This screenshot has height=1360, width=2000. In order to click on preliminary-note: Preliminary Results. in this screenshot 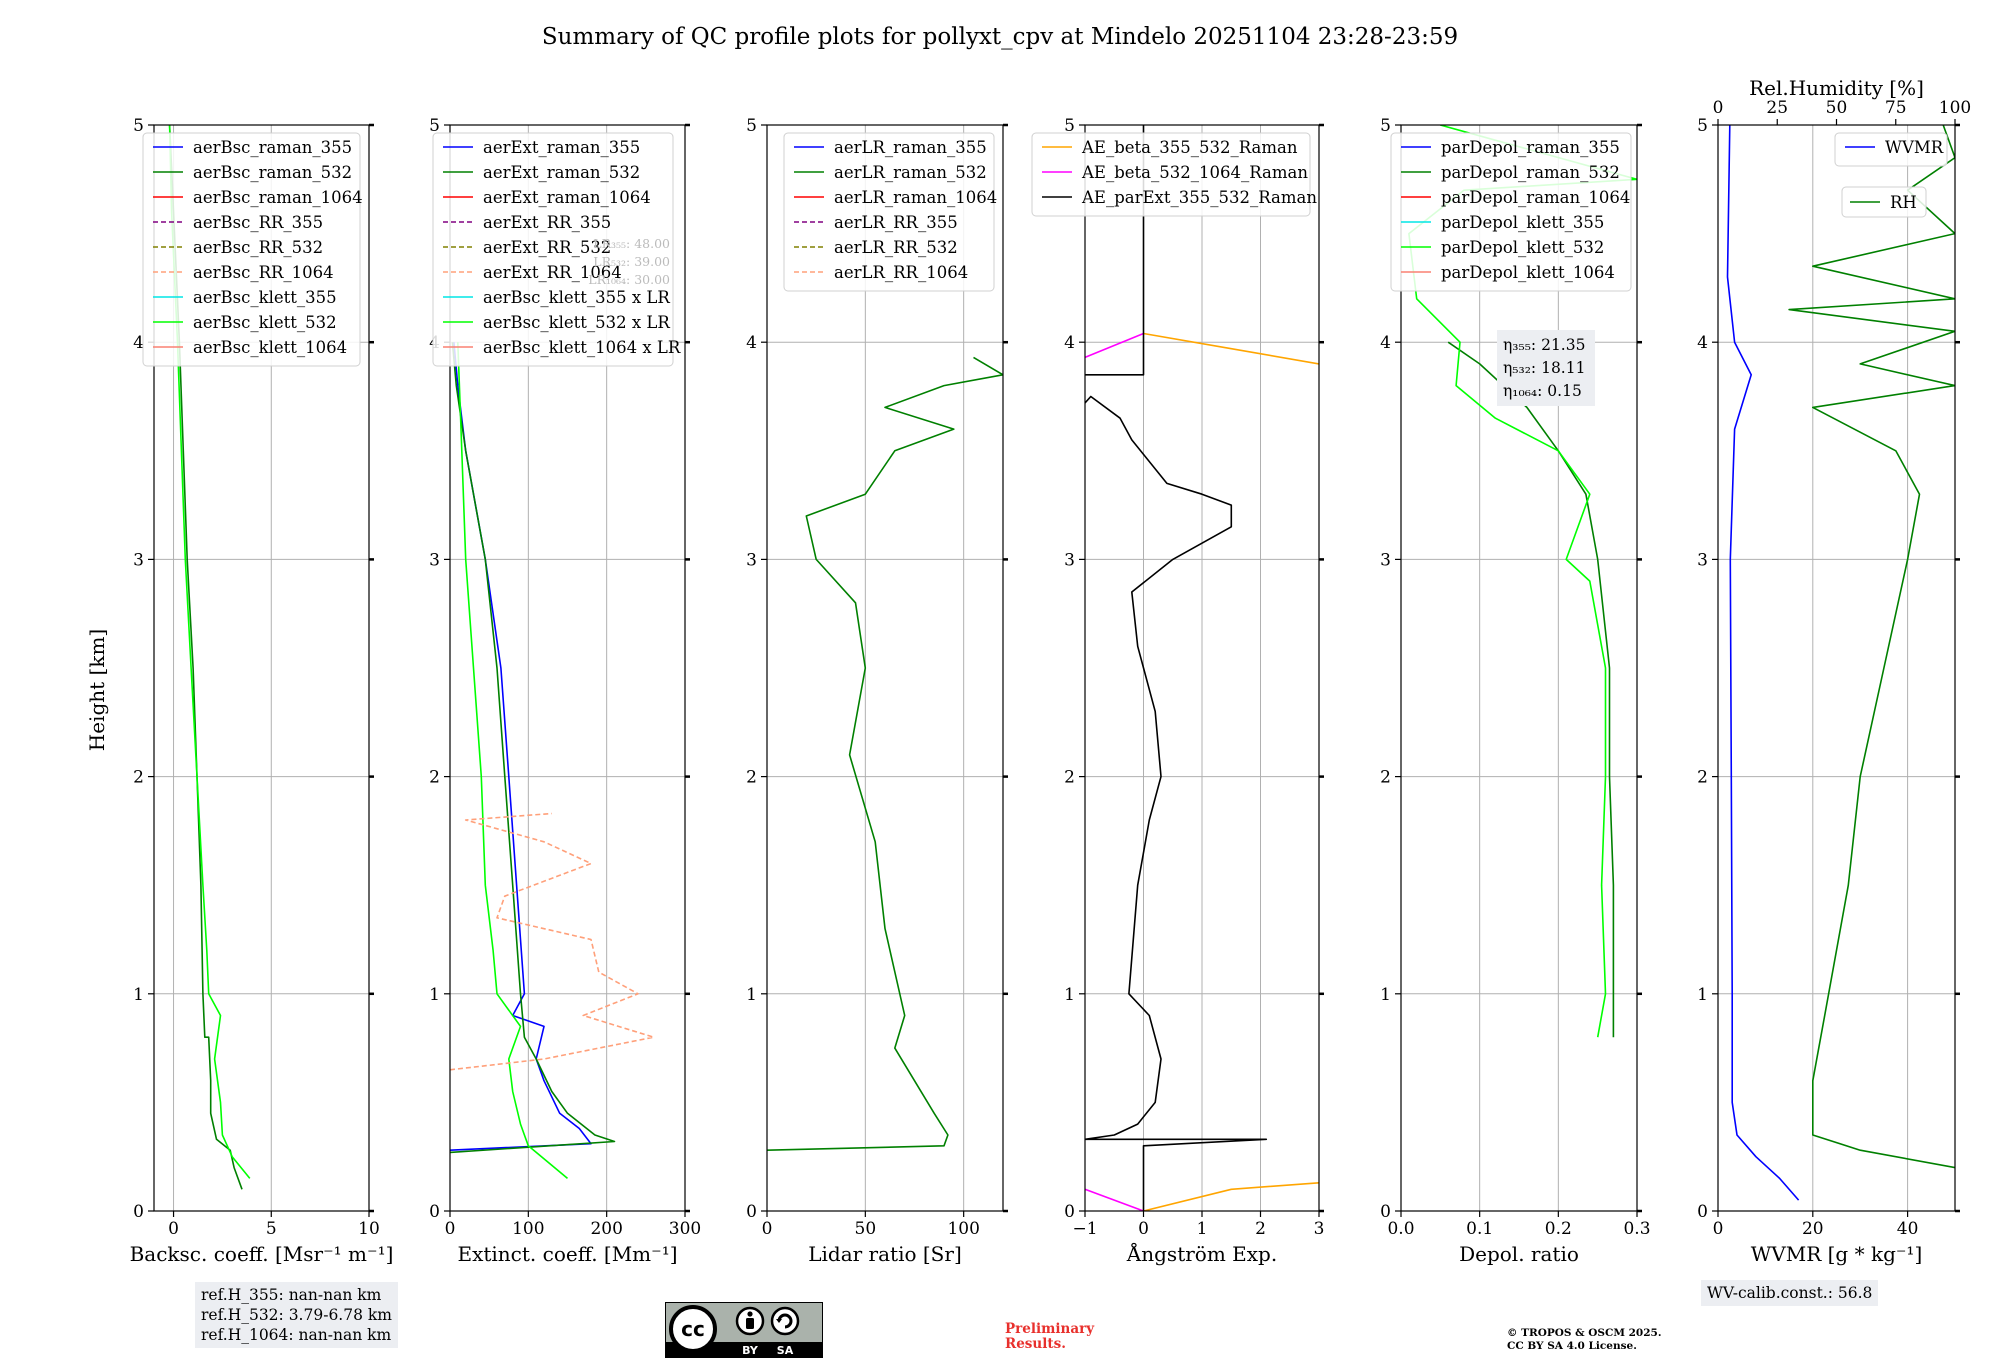, I will do `click(1049, 1337)`.